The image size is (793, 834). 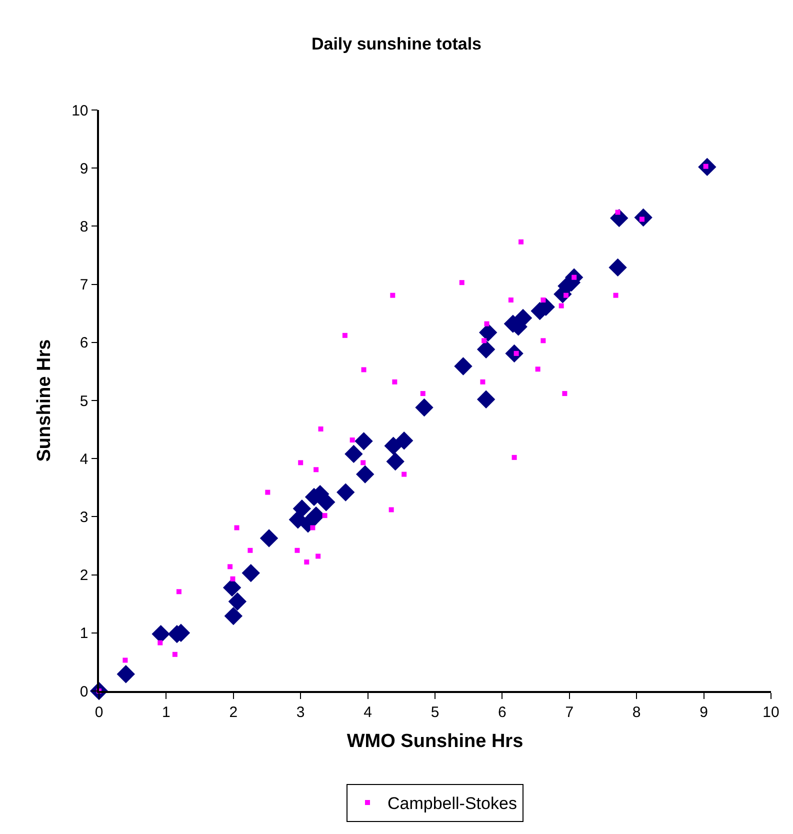 I want to click on chart-title: Daily sunshine totals, so click(x=396, y=44).